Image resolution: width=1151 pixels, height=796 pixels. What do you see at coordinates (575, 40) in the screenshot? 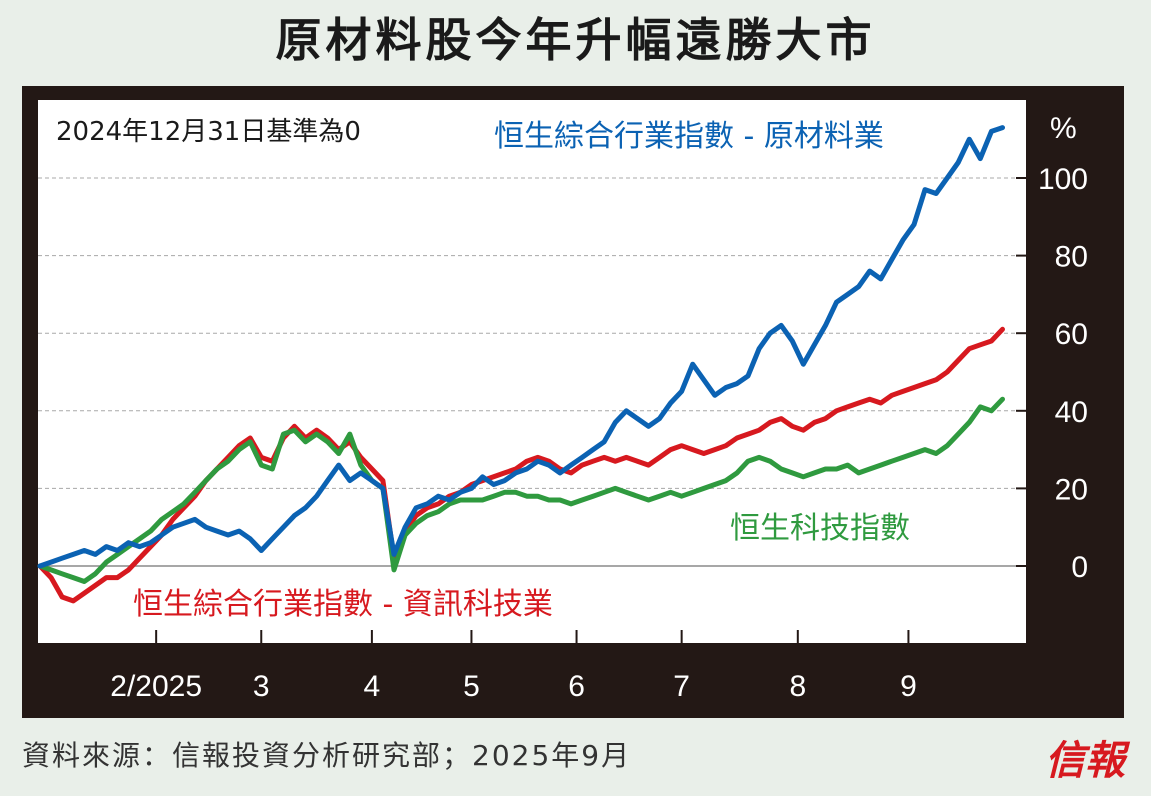
I see `chart-title: 原材料股今年升幅遠勝大市` at bounding box center [575, 40].